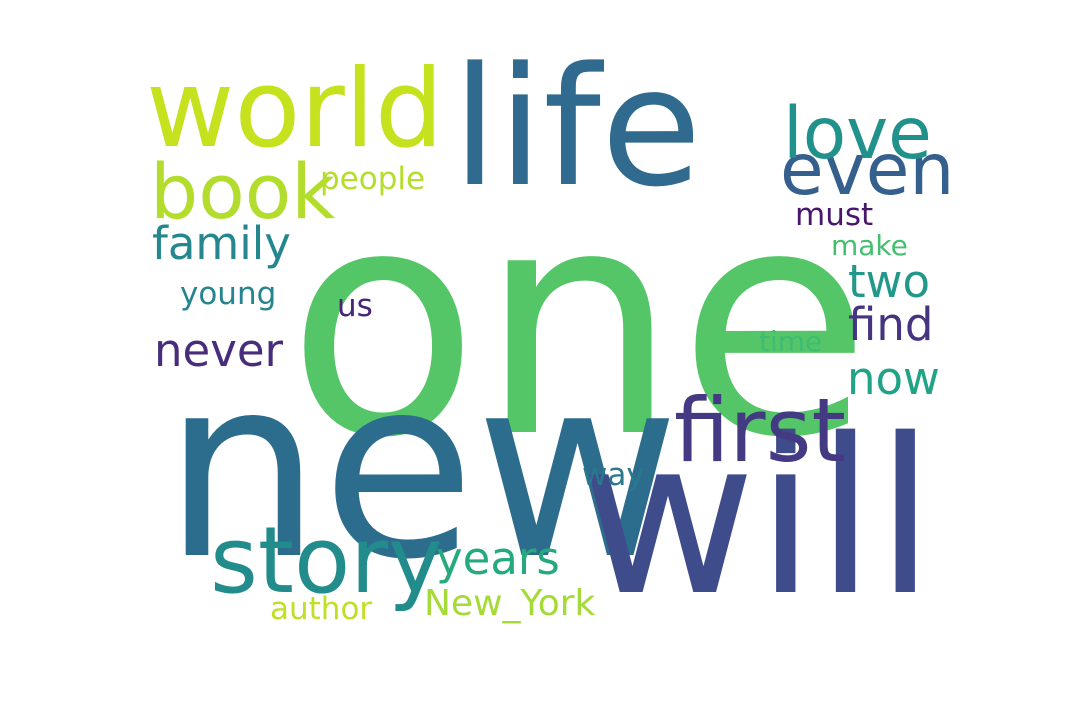 Image resolution: width=1080 pixels, height=720 pixels. What do you see at coordinates (613, 475) in the screenshot?
I see `word-way: way` at bounding box center [613, 475].